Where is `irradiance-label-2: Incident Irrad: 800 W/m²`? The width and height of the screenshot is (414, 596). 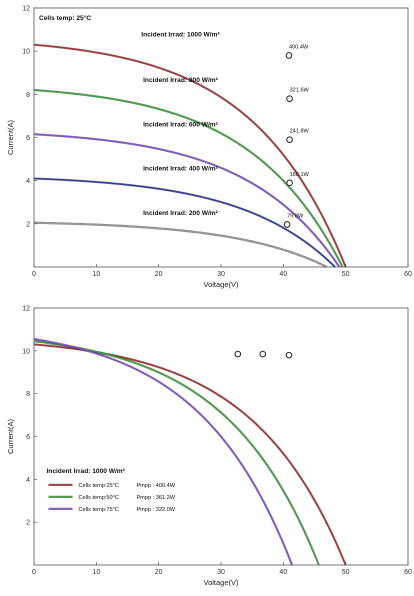
irradiance-label-2: Incident Irrad: 800 W/m² is located at coordinates (181, 80).